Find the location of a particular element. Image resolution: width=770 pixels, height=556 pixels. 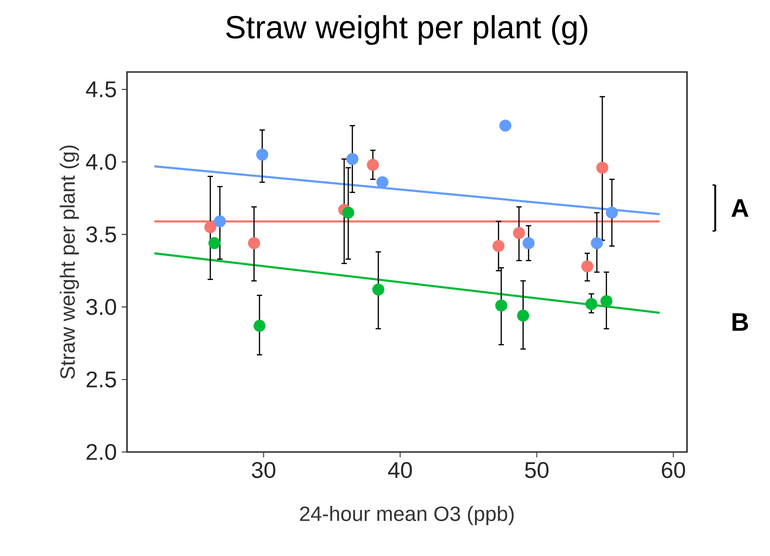

y-tick-label: 3.0 is located at coordinates (101, 306).